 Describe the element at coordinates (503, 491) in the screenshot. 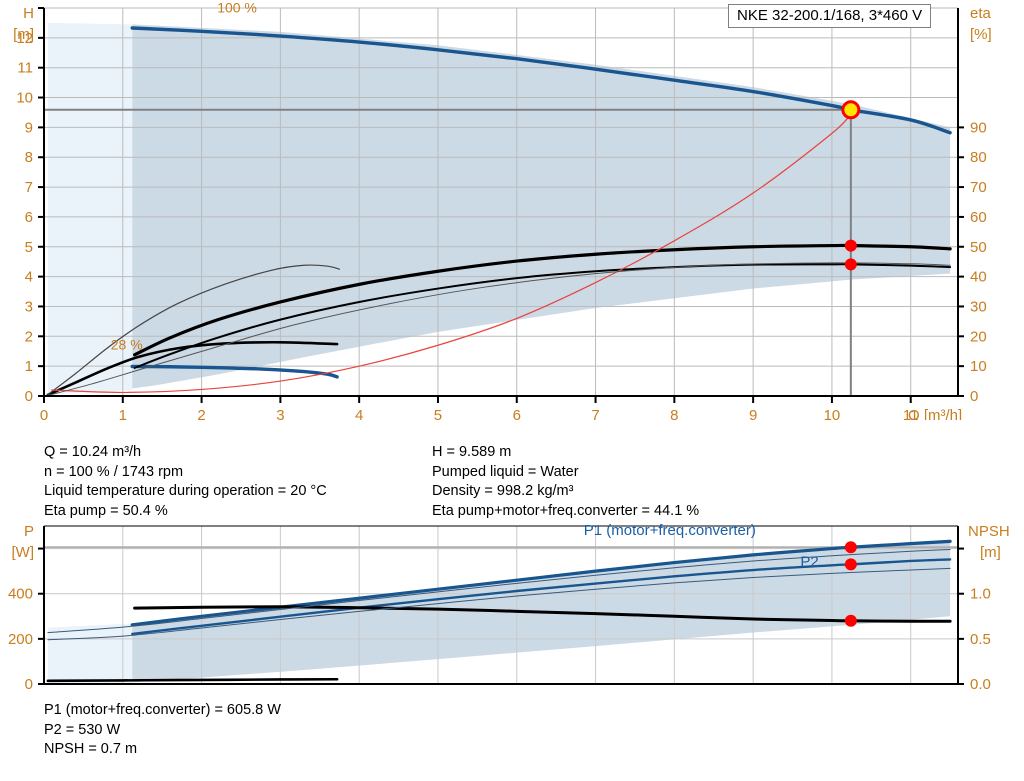

I see `duty-info-right-line-2: Density = 998.2 kg/m³` at that location.